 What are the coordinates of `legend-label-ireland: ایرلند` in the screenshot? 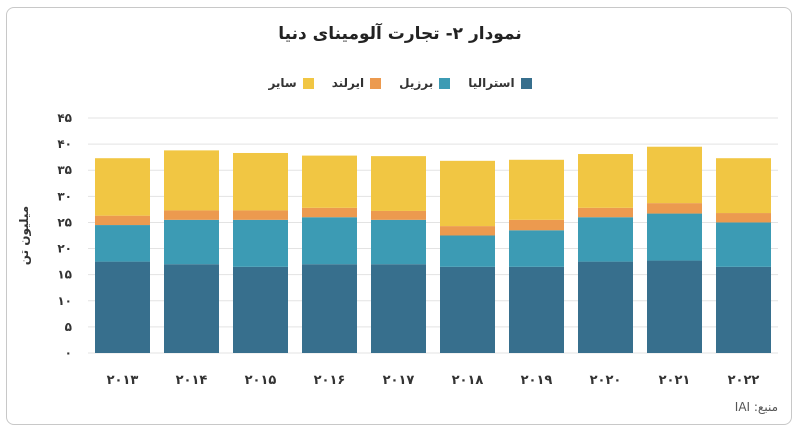 It's located at (348, 83).